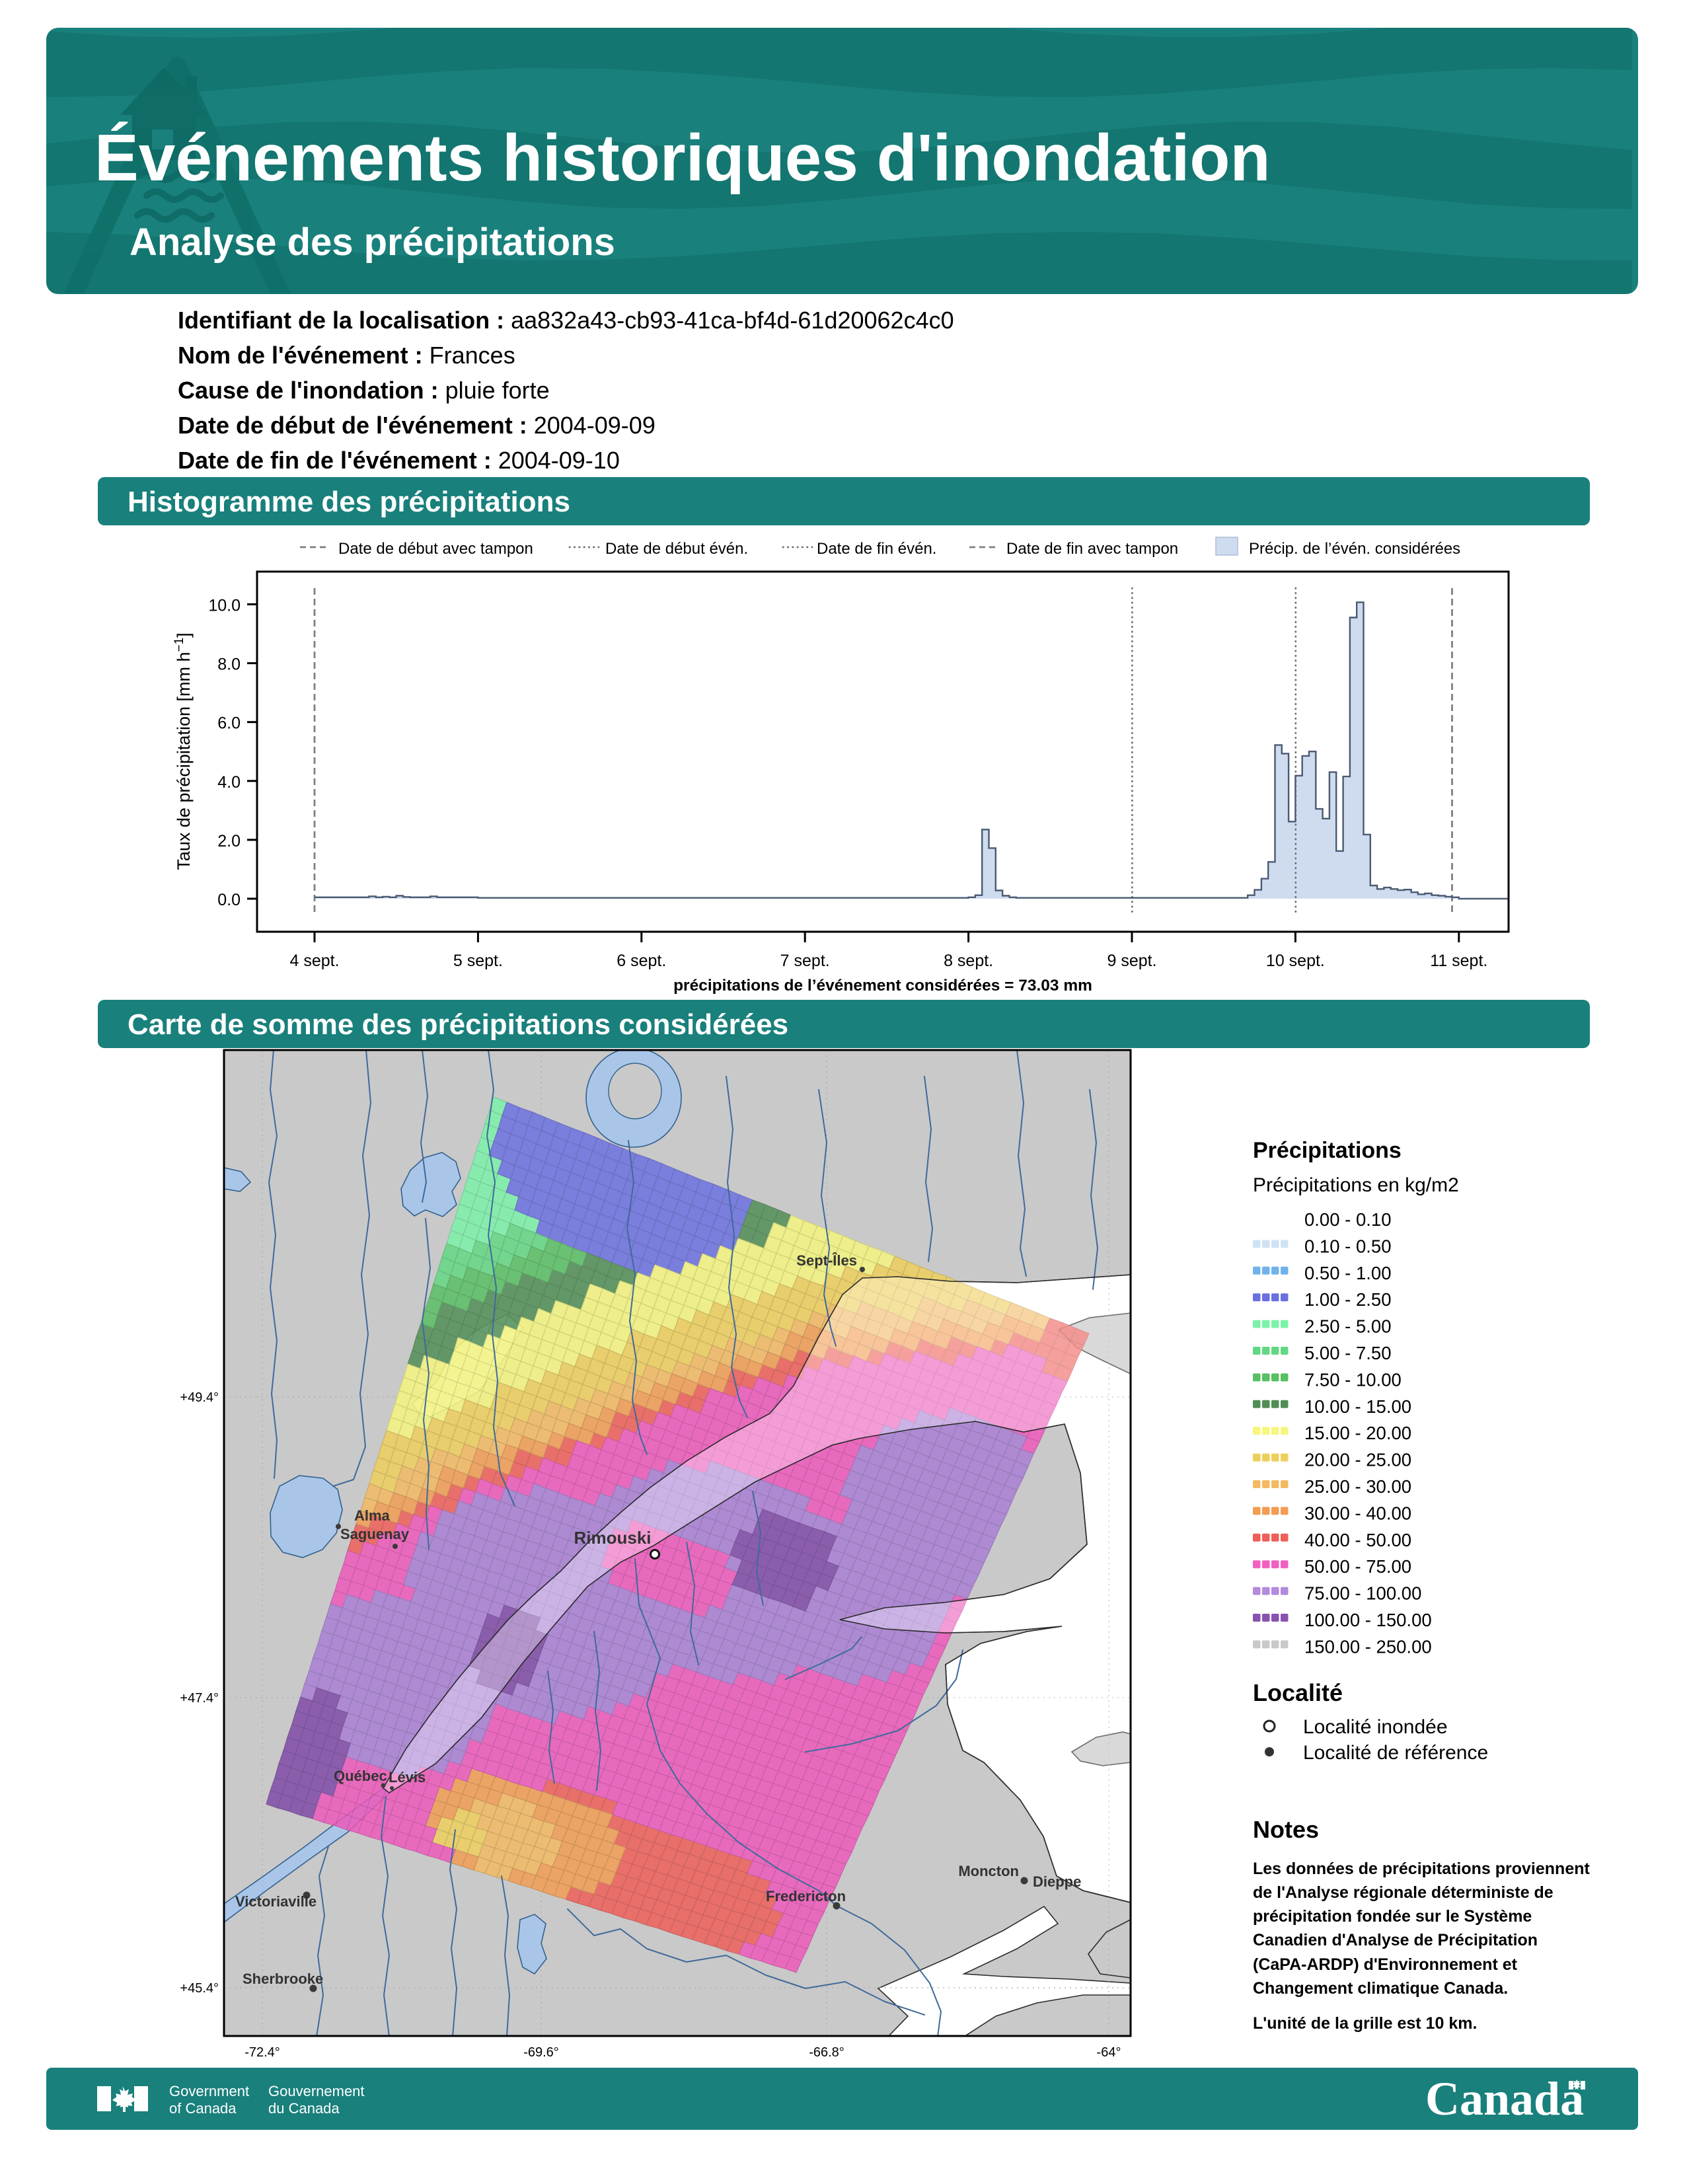 The height and width of the screenshot is (2184, 1685). Describe the element at coordinates (541, 2052) in the screenshot. I see `svg-text: -69.6°` at that location.